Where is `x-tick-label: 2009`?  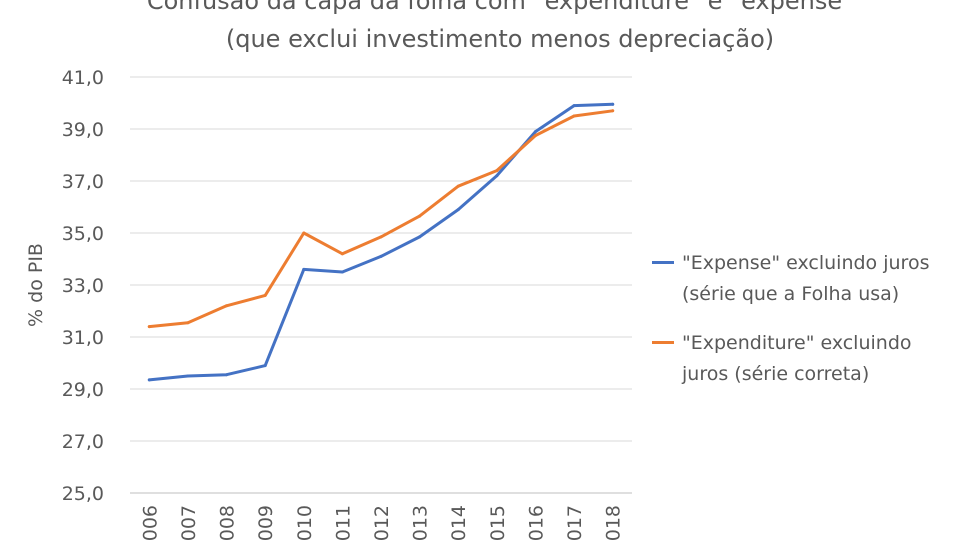
x-tick-label: 2009 is located at coordinates (266, 522).